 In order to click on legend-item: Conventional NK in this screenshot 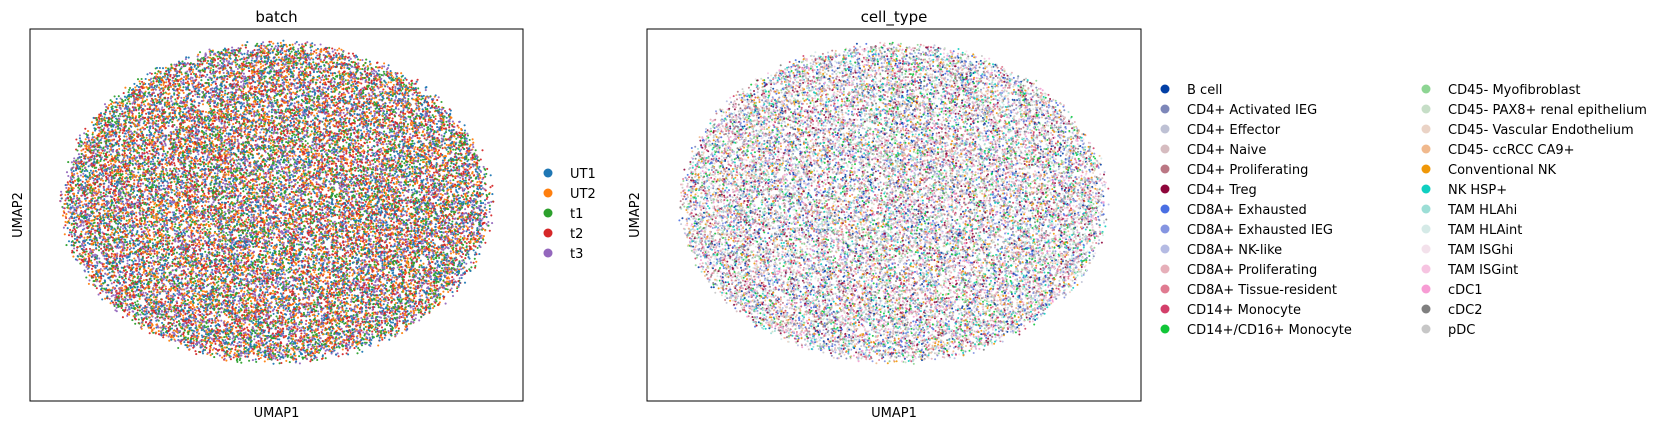, I will do `click(1489, 170)`.